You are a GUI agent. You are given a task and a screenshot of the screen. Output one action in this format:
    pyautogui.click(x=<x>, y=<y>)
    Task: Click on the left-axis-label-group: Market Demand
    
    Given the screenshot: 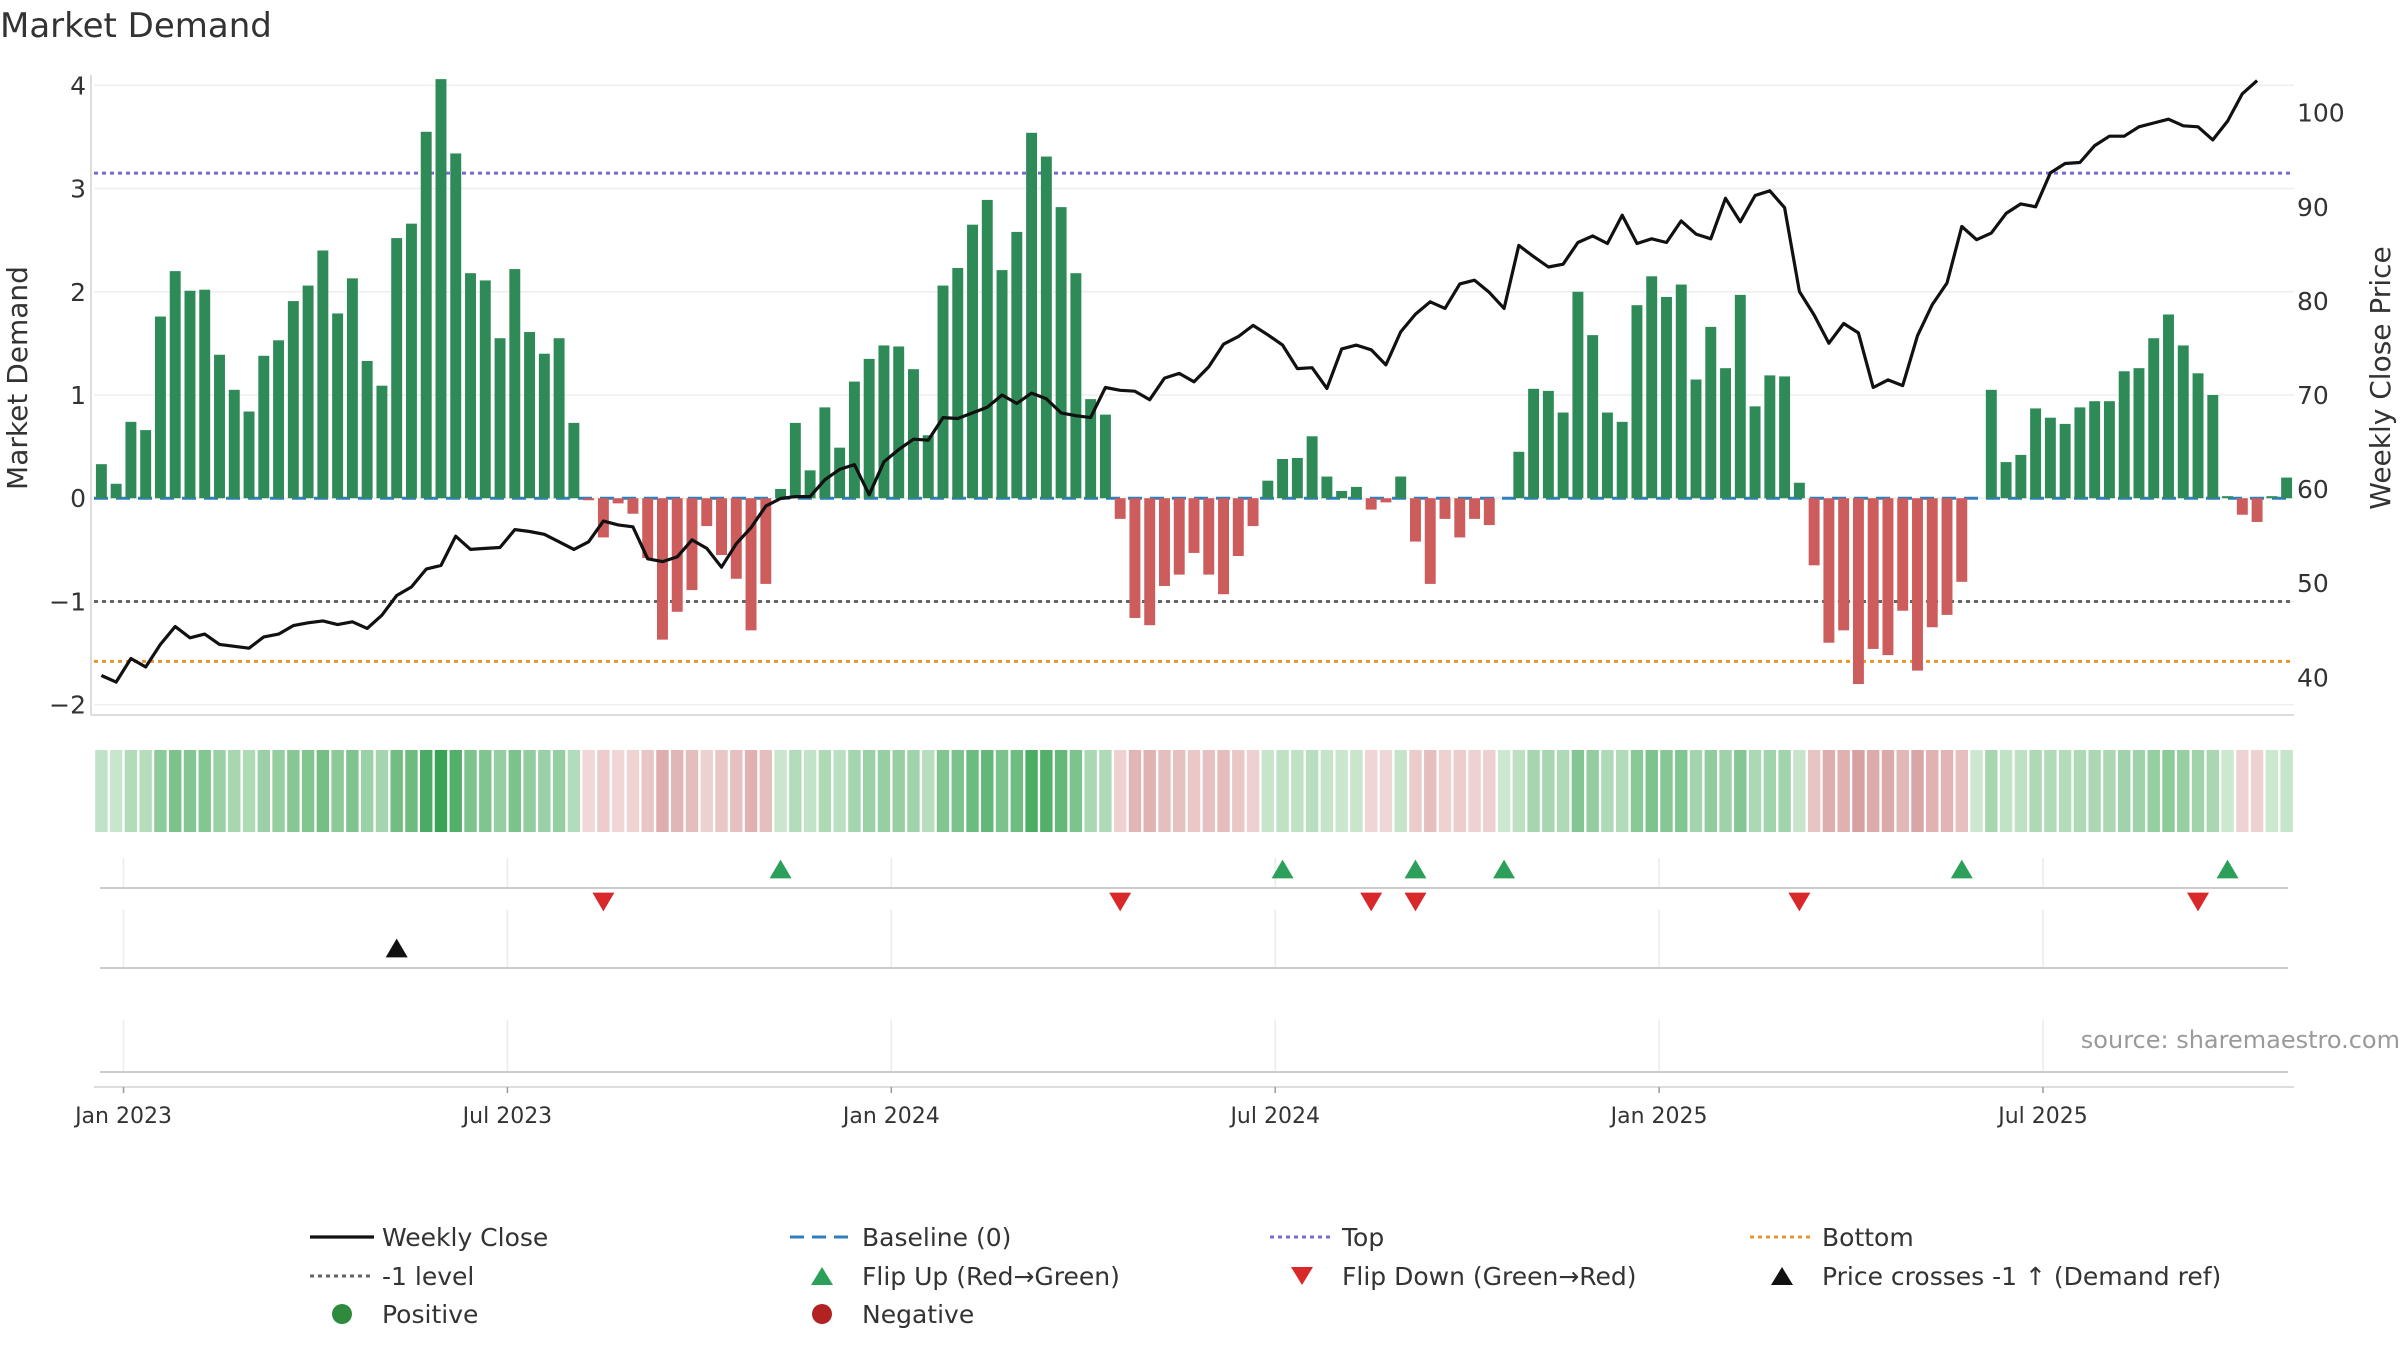 What is the action you would take?
    pyautogui.click(x=17, y=378)
    